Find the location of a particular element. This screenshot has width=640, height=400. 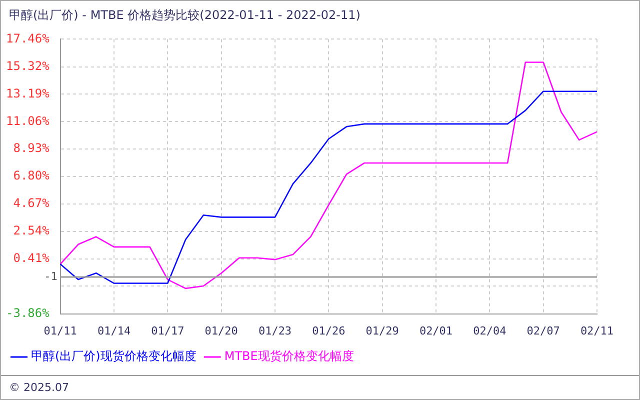

y-tick-label: 6.80% is located at coordinates (31, 175).